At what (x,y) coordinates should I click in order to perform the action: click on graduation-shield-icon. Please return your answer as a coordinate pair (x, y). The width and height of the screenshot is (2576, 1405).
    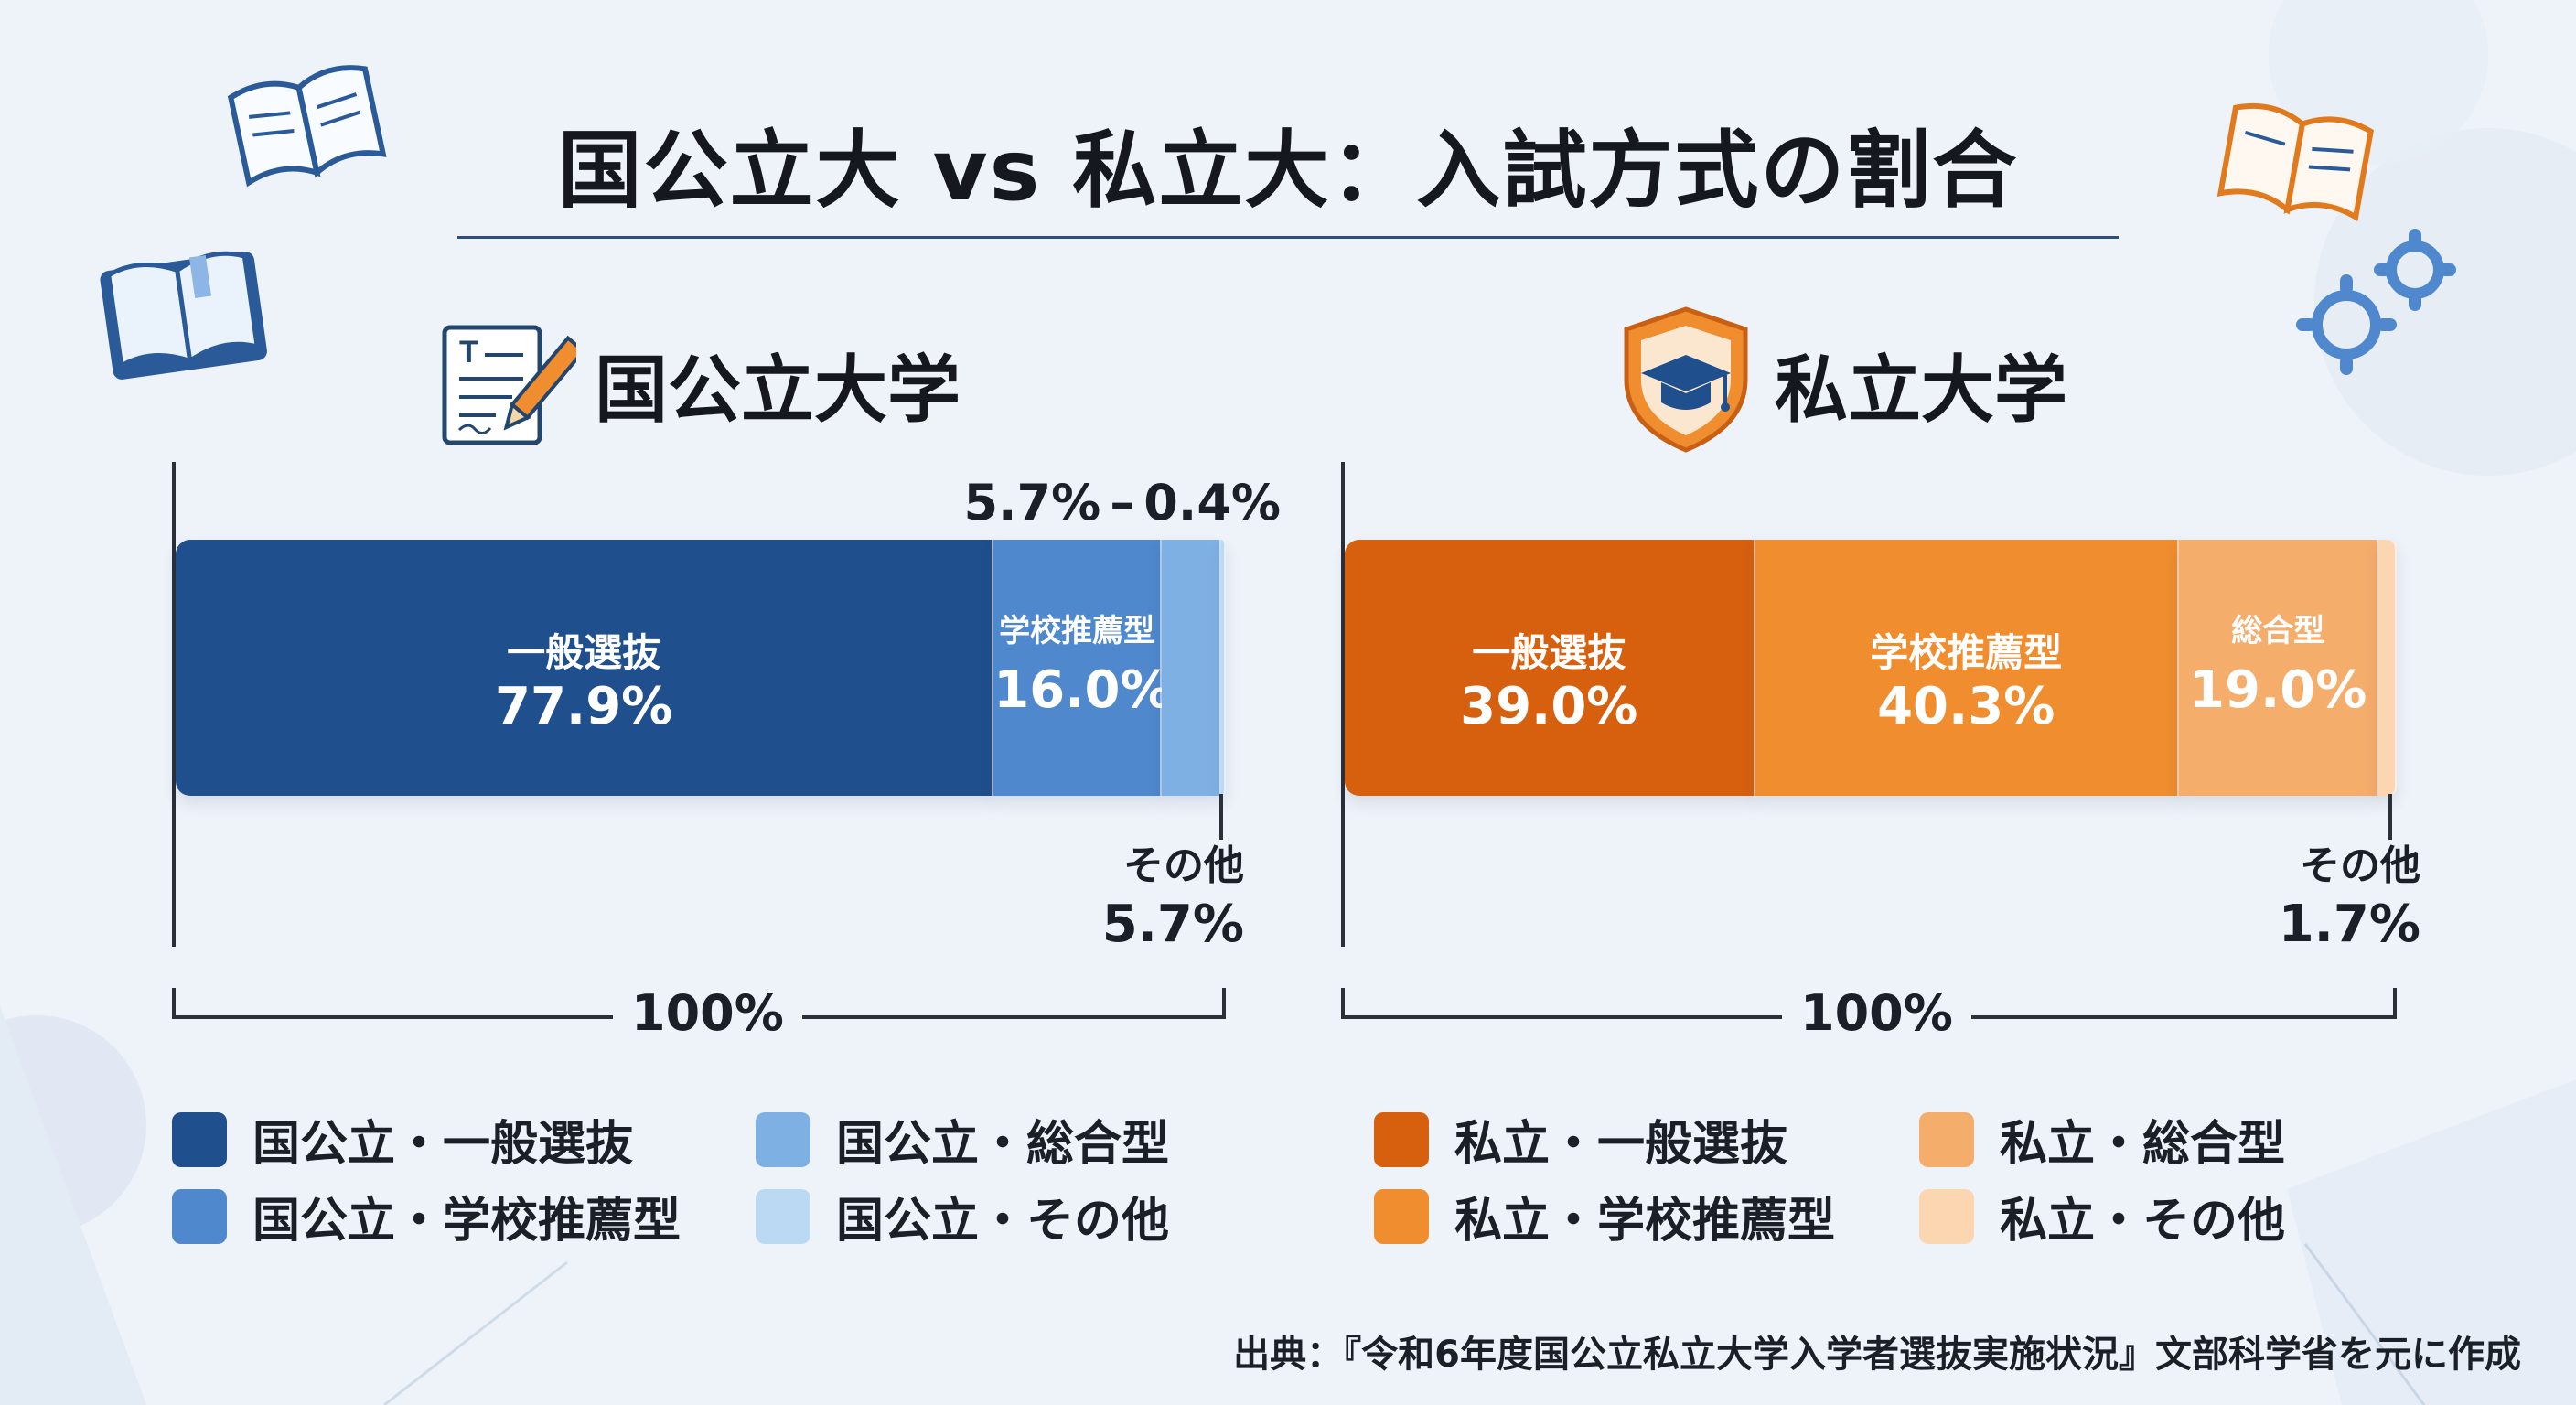
    Looking at the image, I should click on (1686, 379).